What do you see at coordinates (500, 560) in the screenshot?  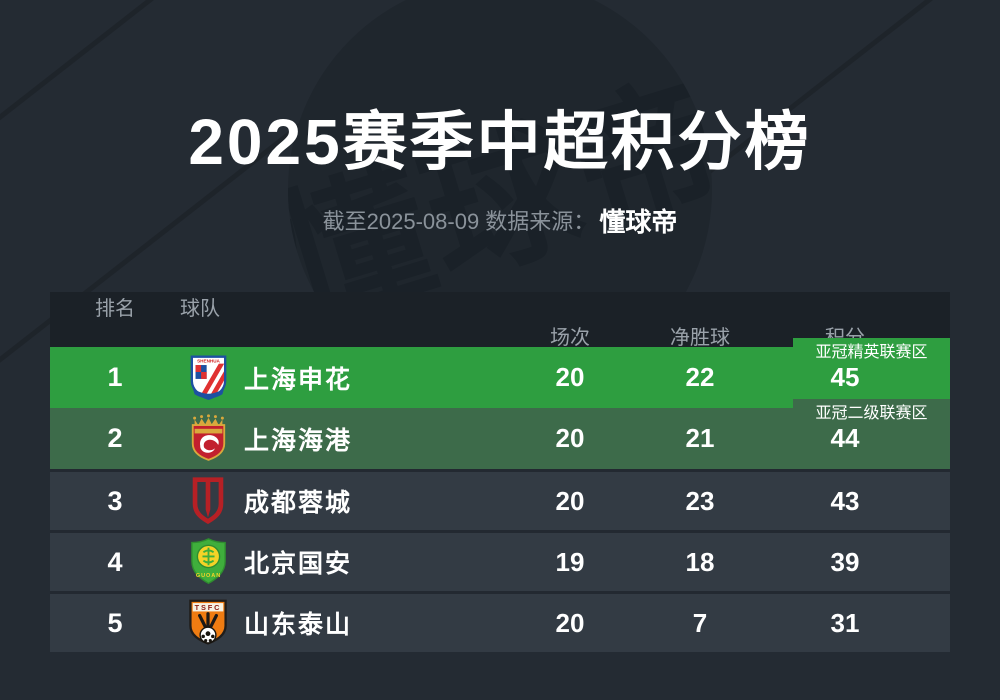 I see `table-row: 4 GUOAN 北京国安 19 18 39` at bounding box center [500, 560].